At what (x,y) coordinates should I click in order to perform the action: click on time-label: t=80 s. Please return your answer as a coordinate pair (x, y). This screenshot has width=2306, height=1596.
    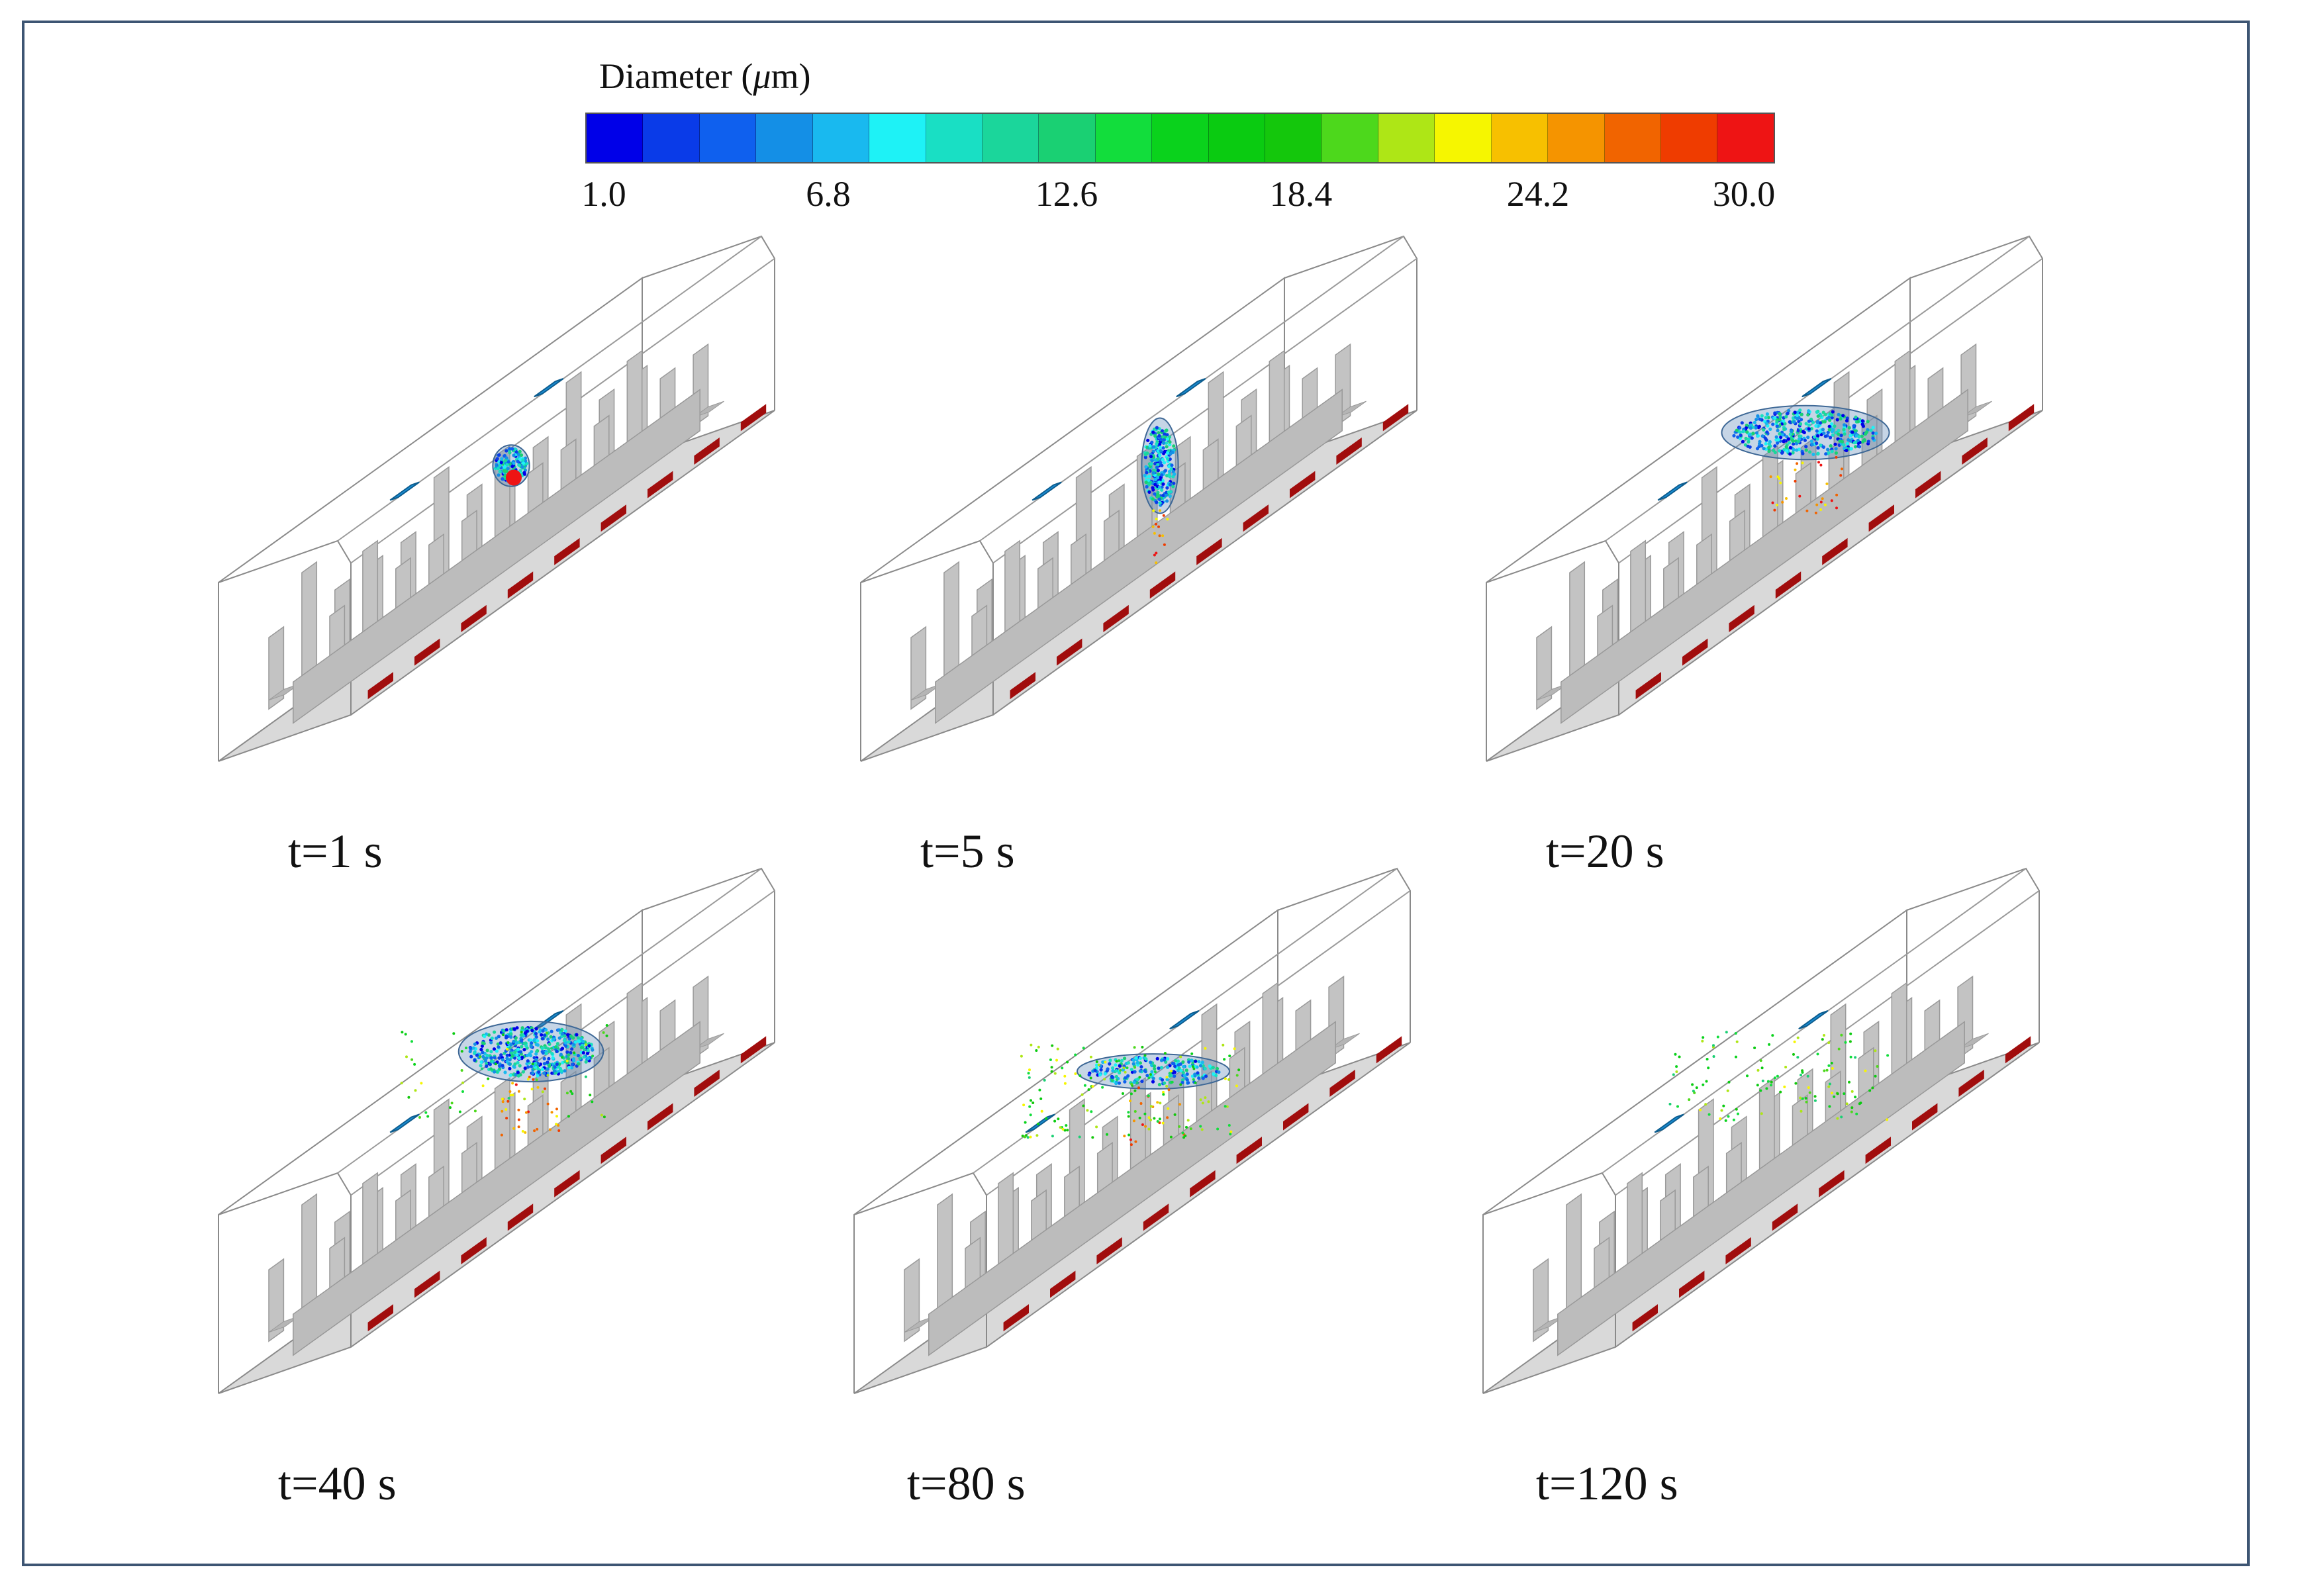
    Looking at the image, I should click on (967, 1484).